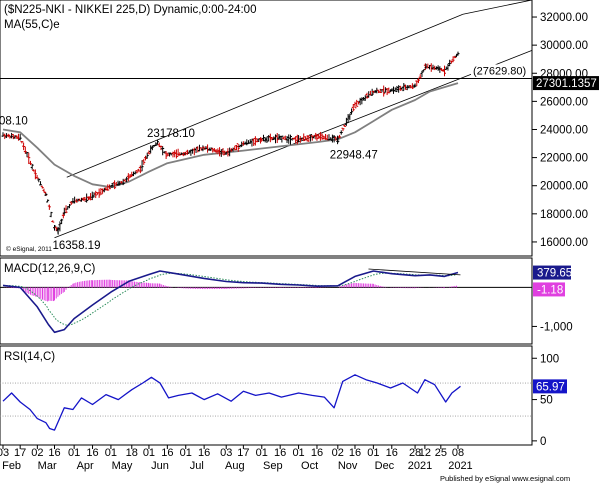 Image resolution: width=600 pixels, height=490 pixels. I want to click on price-y-tick-label: 20000.00, so click(564, 187).